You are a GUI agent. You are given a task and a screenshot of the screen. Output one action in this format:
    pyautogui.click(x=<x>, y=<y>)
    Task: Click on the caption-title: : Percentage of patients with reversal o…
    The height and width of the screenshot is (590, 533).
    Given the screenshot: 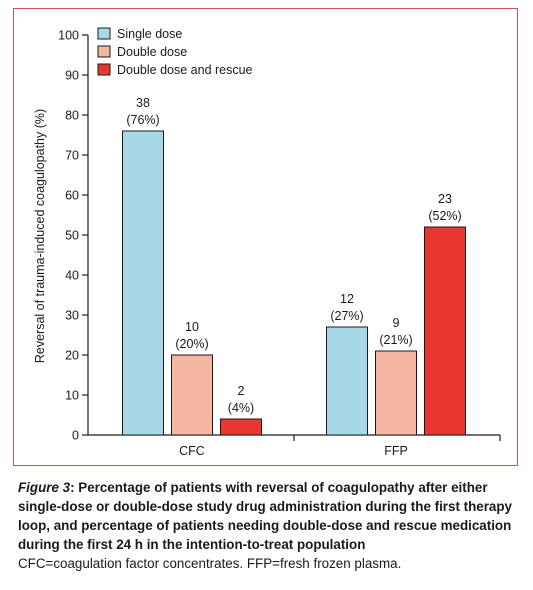 What is the action you would take?
    pyautogui.click(x=265, y=516)
    